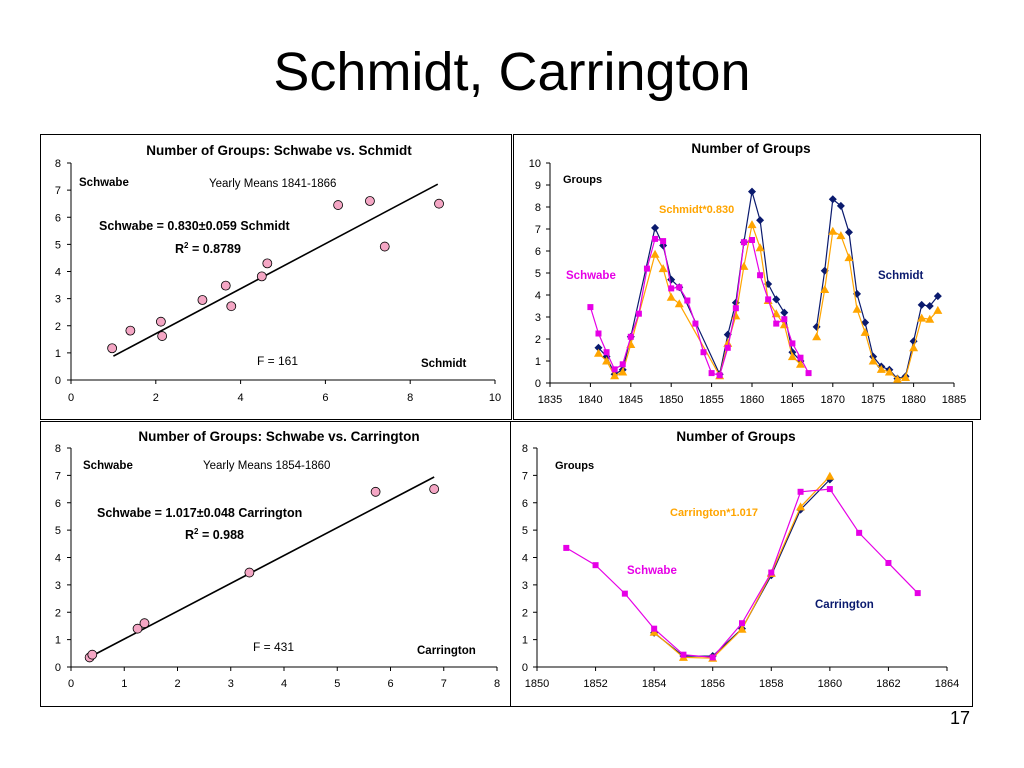 The height and width of the screenshot is (768, 1024). Describe the element at coordinates (888, 684) in the screenshot. I see `x-tick-label: 1862` at that location.